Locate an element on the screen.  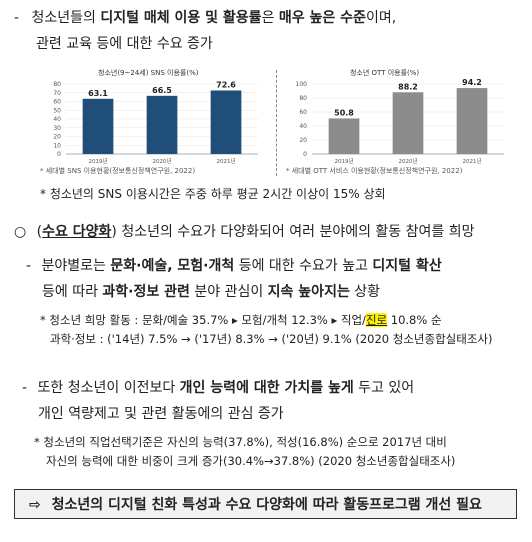
emphasis-digital-spread: 디지털 확산 is located at coordinates (407, 266).